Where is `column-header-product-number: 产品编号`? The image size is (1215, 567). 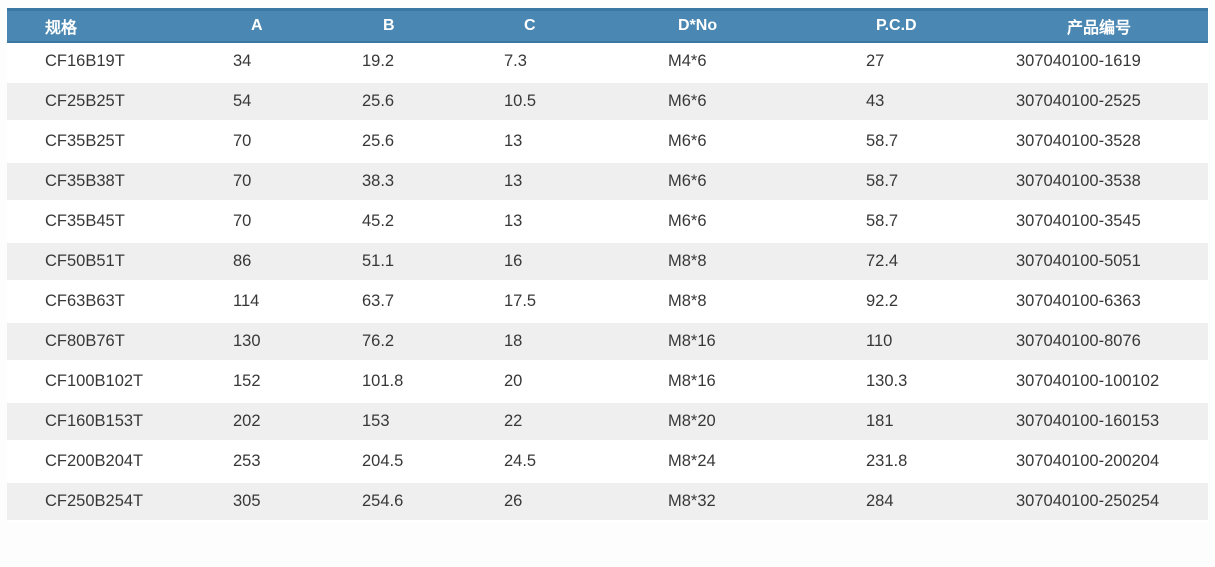 column-header-product-number: 产品编号 is located at coordinates (1099, 25).